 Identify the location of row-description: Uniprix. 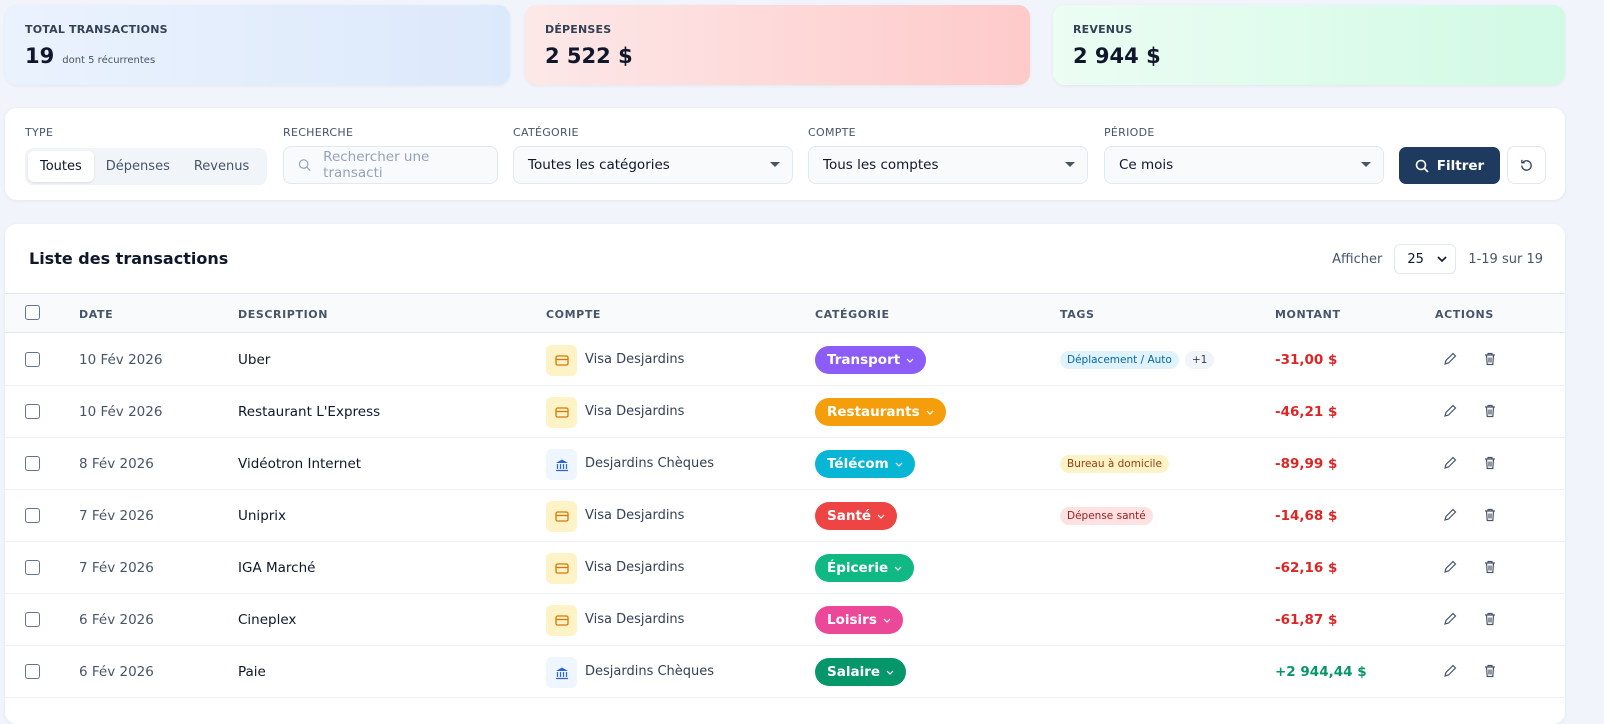
(262, 516).